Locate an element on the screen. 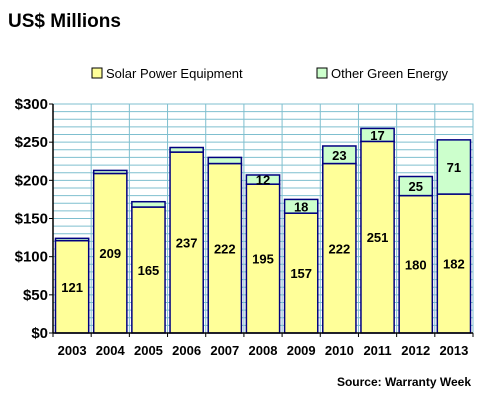 The image size is (480, 400). data-label-solar: 209 is located at coordinates (110, 253).